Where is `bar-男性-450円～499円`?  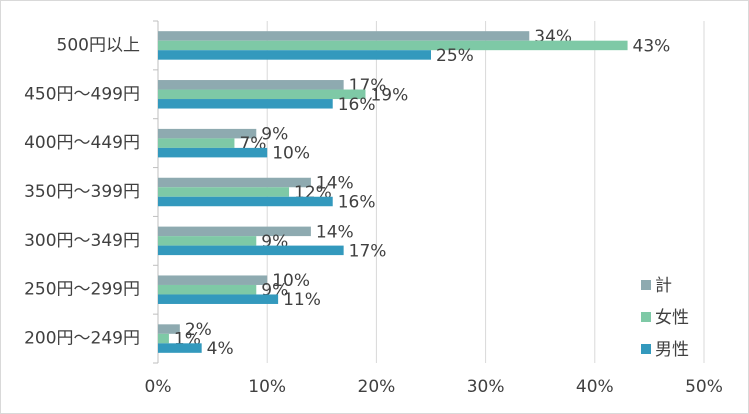 bar-男性-450円～499円 is located at coordinates (245, 104).